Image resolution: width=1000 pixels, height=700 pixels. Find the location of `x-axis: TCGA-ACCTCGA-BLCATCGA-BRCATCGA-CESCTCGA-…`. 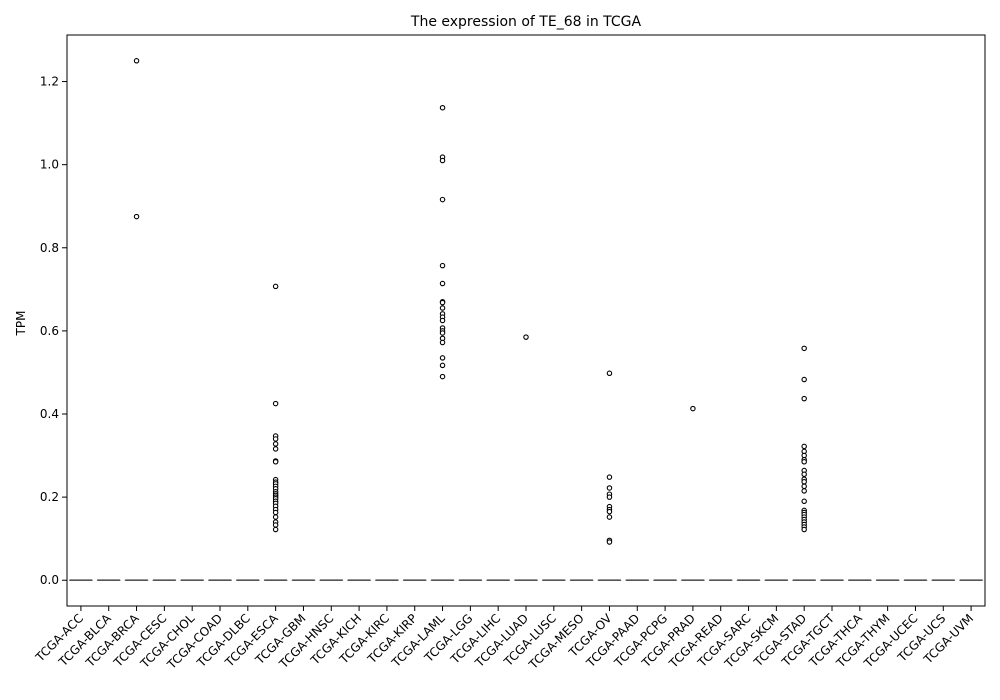

x-axis: TCGA-ACCTCGA-BLCATCGA-BRCATCGA-CESCTCGA-… is located at coordinates (504, 639).